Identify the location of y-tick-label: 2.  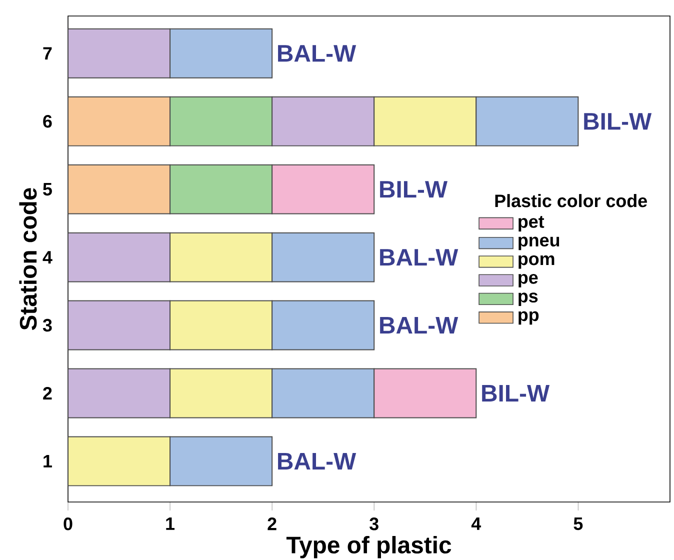
(47, 393).